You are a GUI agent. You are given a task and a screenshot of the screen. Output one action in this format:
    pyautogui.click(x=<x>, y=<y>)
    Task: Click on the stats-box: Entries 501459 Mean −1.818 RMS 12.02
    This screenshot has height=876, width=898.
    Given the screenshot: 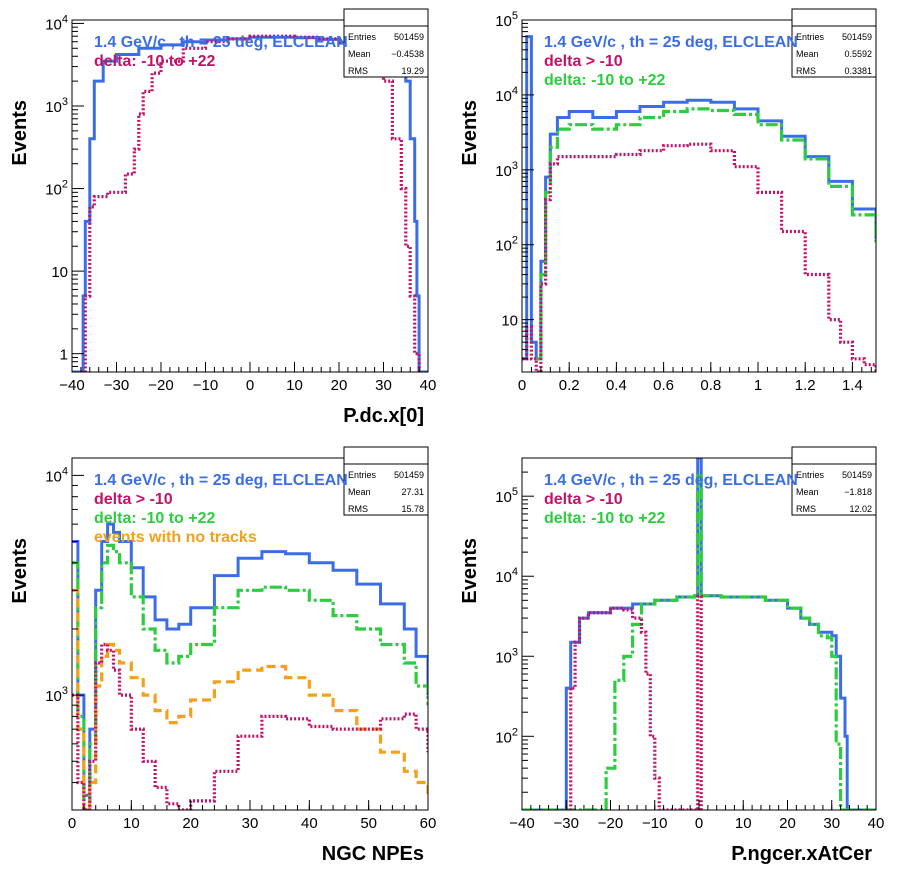 What is the action you would take?
    pyautogui.click(x=834, y=481)
    